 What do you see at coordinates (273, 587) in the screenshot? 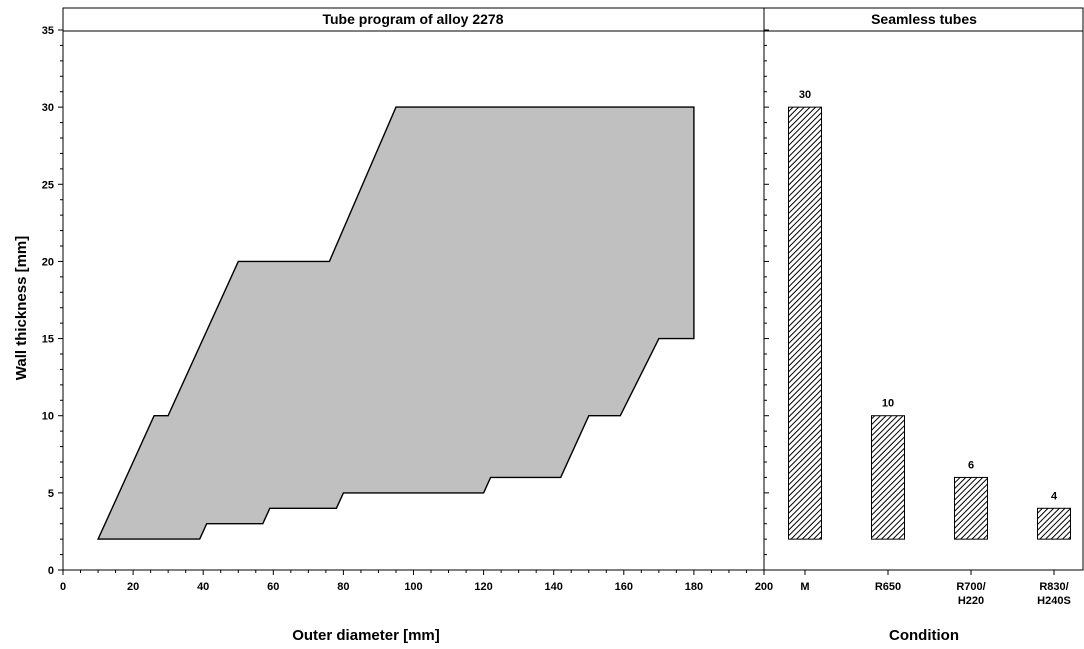
I see `x-tick-label: 60` at bounding box center [273, 587].